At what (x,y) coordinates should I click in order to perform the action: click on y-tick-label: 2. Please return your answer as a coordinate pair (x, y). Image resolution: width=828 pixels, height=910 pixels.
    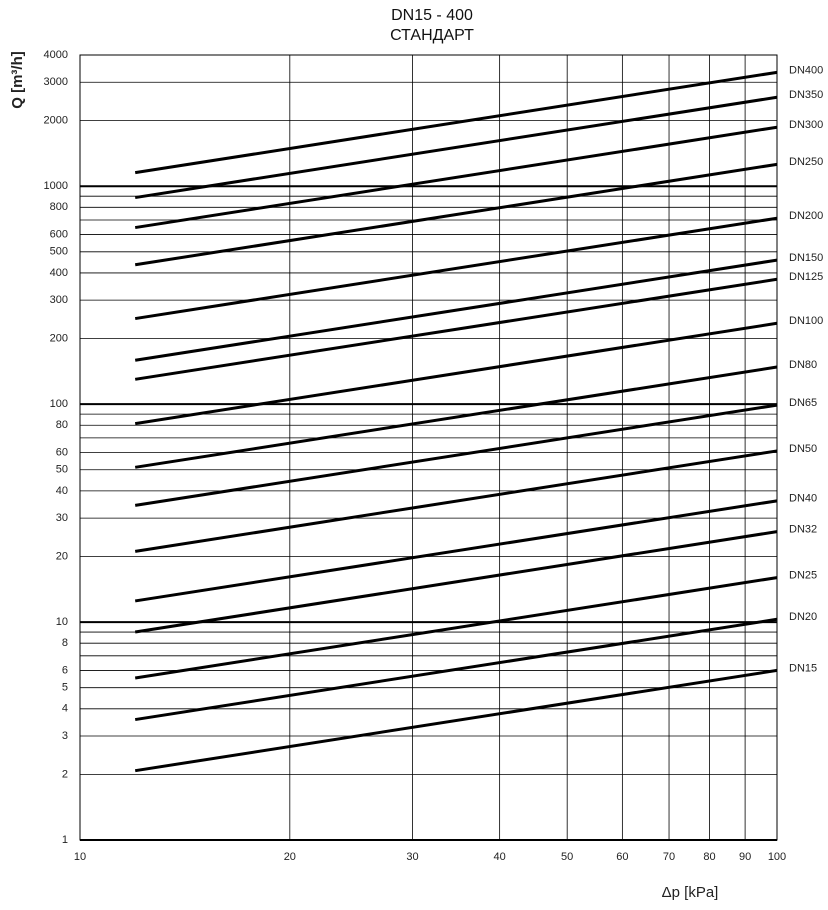
    Looking at the image, I should click on (65, 774).